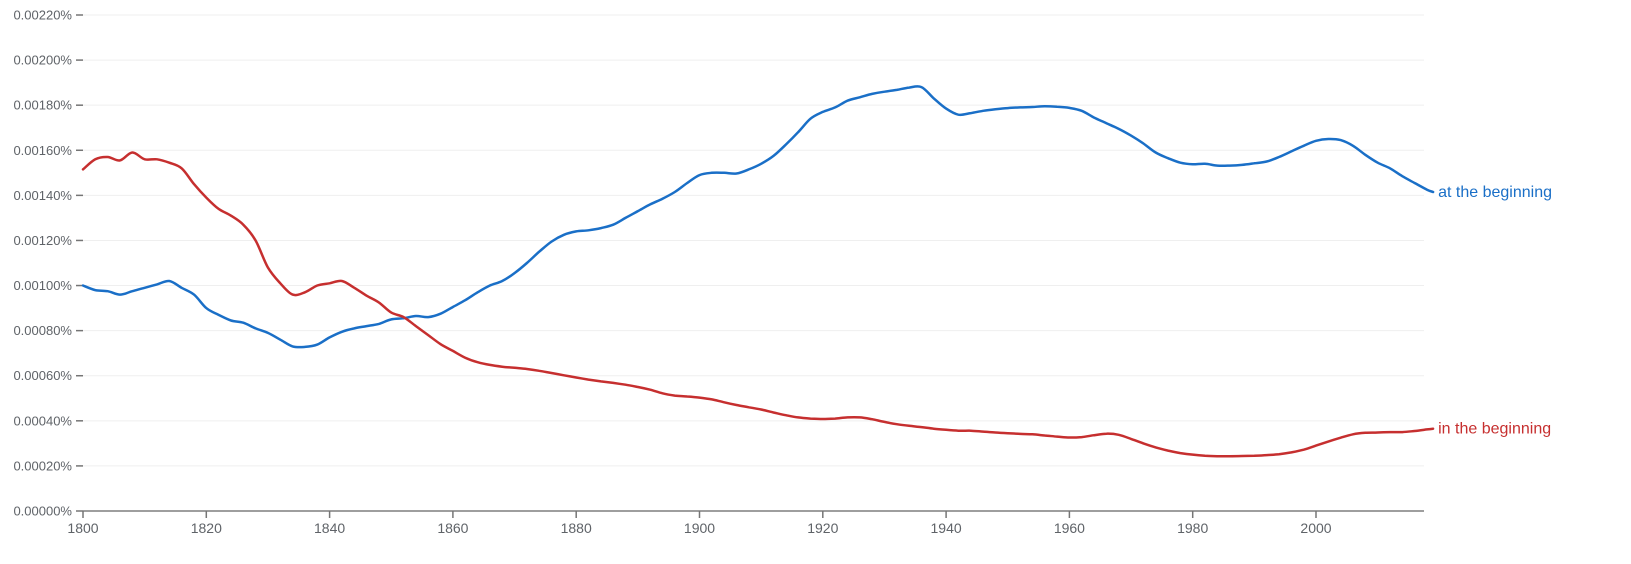 Image resolution: width=1631 pixels, height=564 pixels. Describe the element at coordinates (699, 528) in the screenshot. I see `x-tick-label: 1900` at that location.